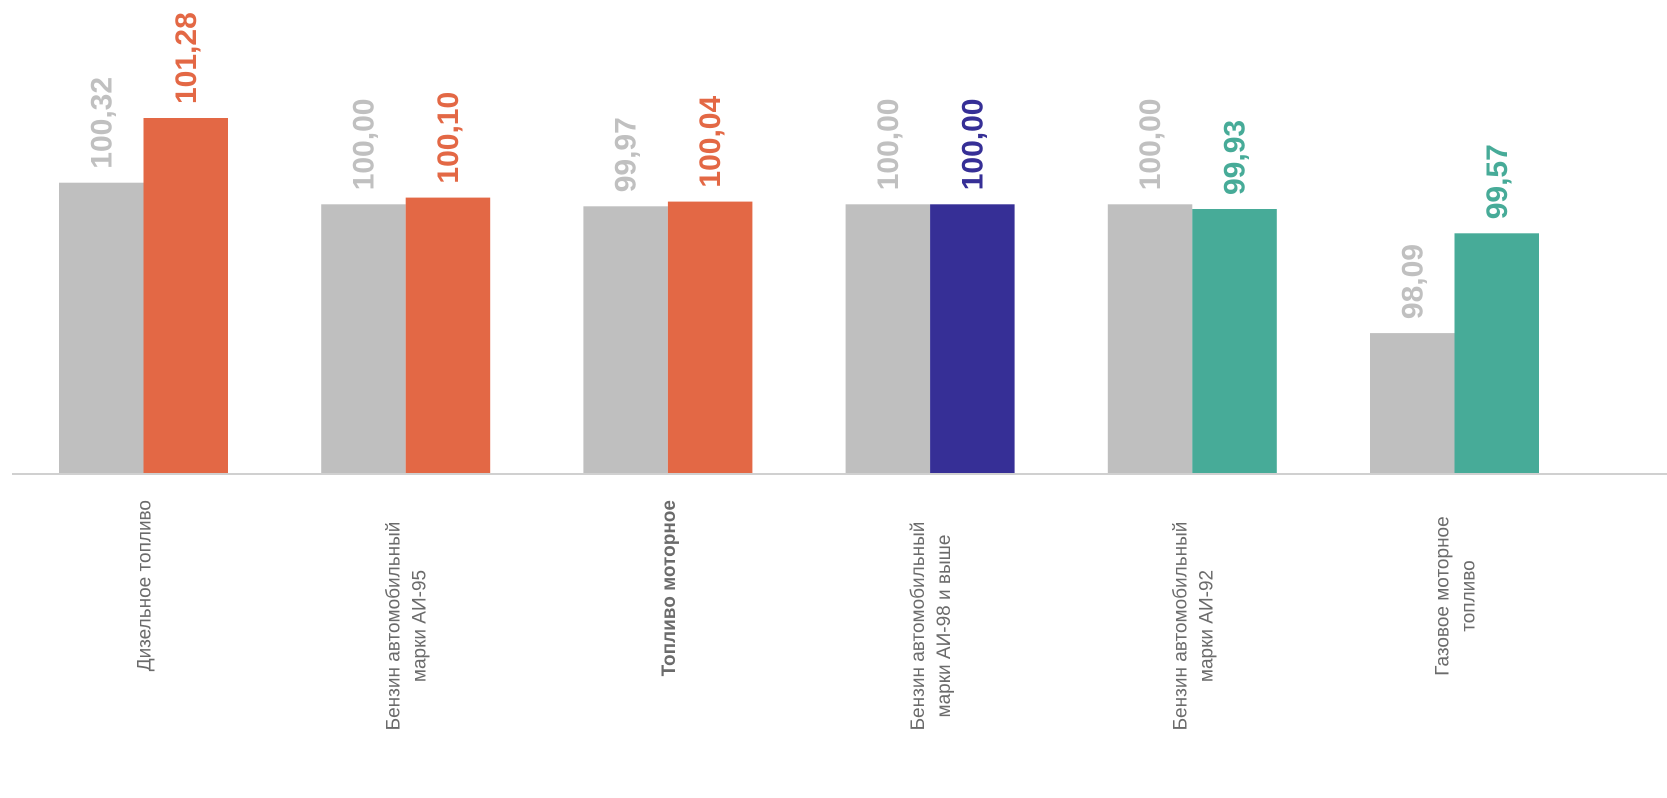 The image size is (1667, 798). What do you see at coordinates (1469, 596) in the screenshot?
I see `category-label-6-line2: топливо` at bounding box center [1469, 596].